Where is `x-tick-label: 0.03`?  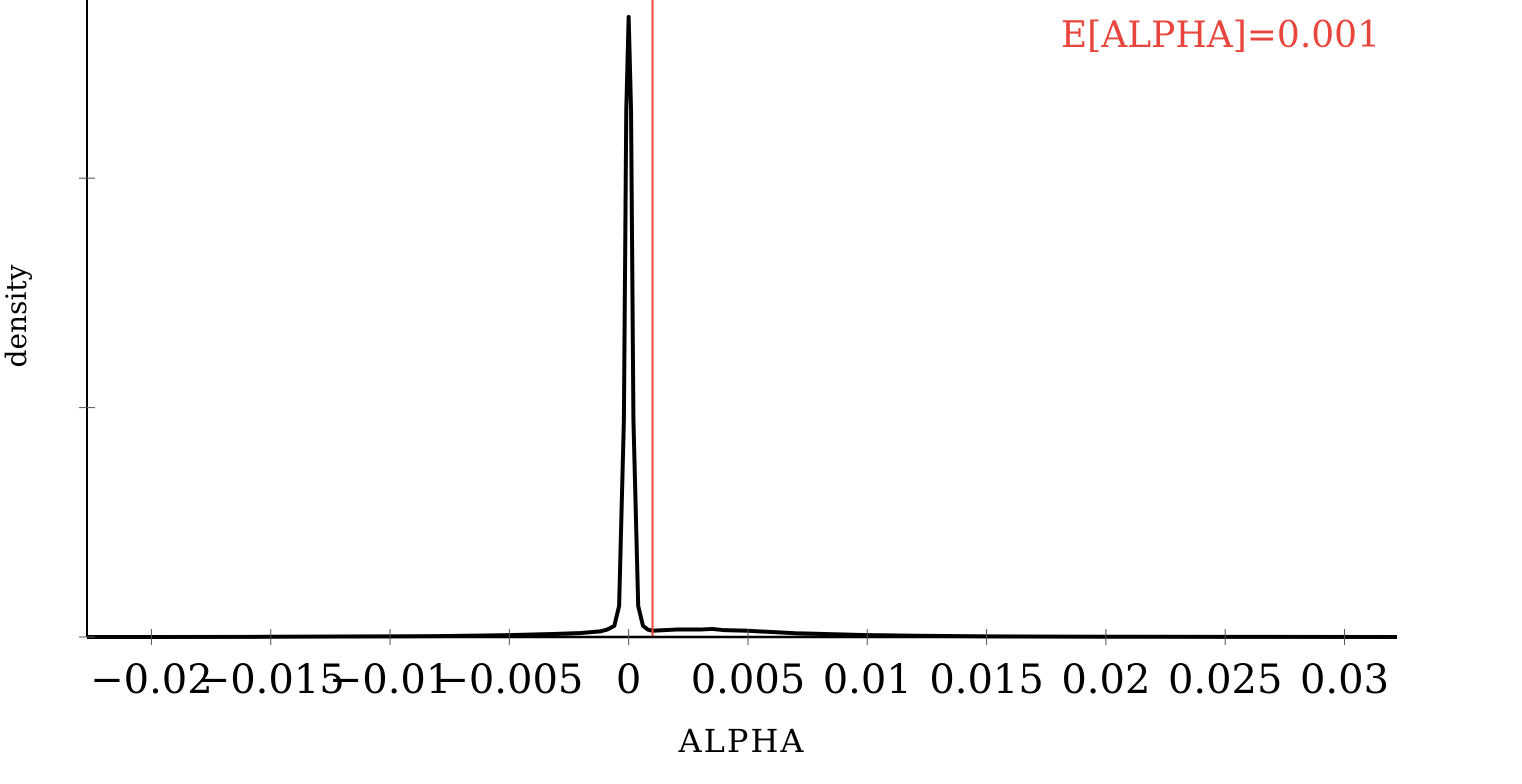
x-tick-label: 0.03 is located at coordinates (1344, 680).